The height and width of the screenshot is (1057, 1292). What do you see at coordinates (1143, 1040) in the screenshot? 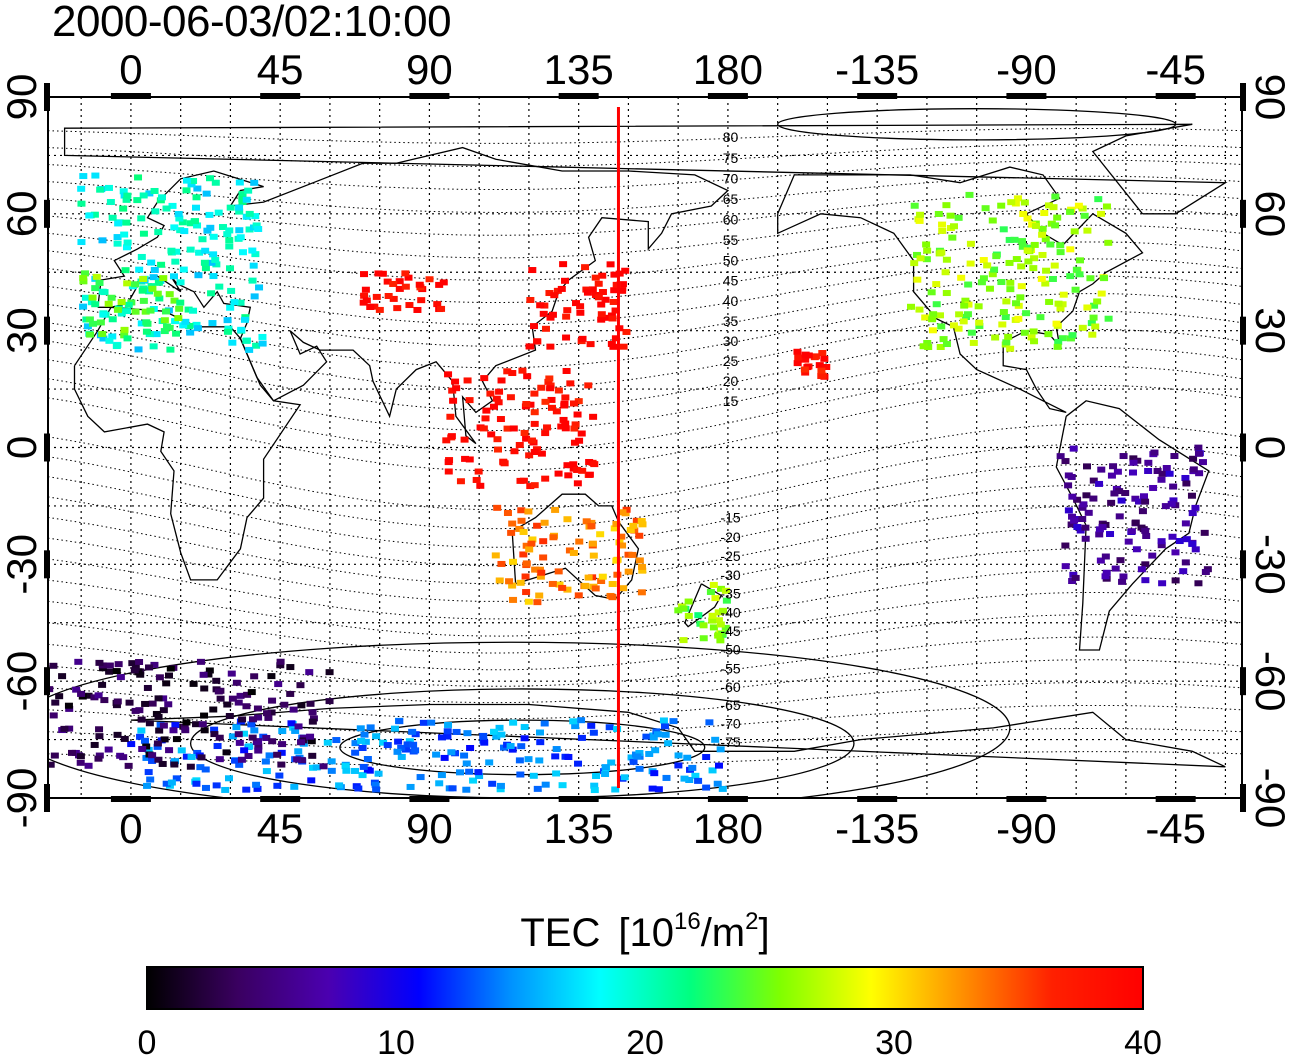
I see `colorbar-tick-label: 40` at bounding box center [1143, 1040].